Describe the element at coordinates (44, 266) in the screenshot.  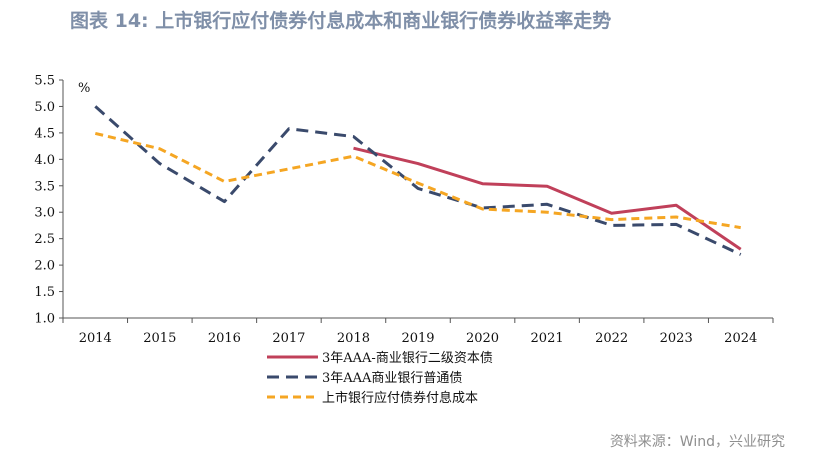
I see `y-tick-label: 2.0` at that location.